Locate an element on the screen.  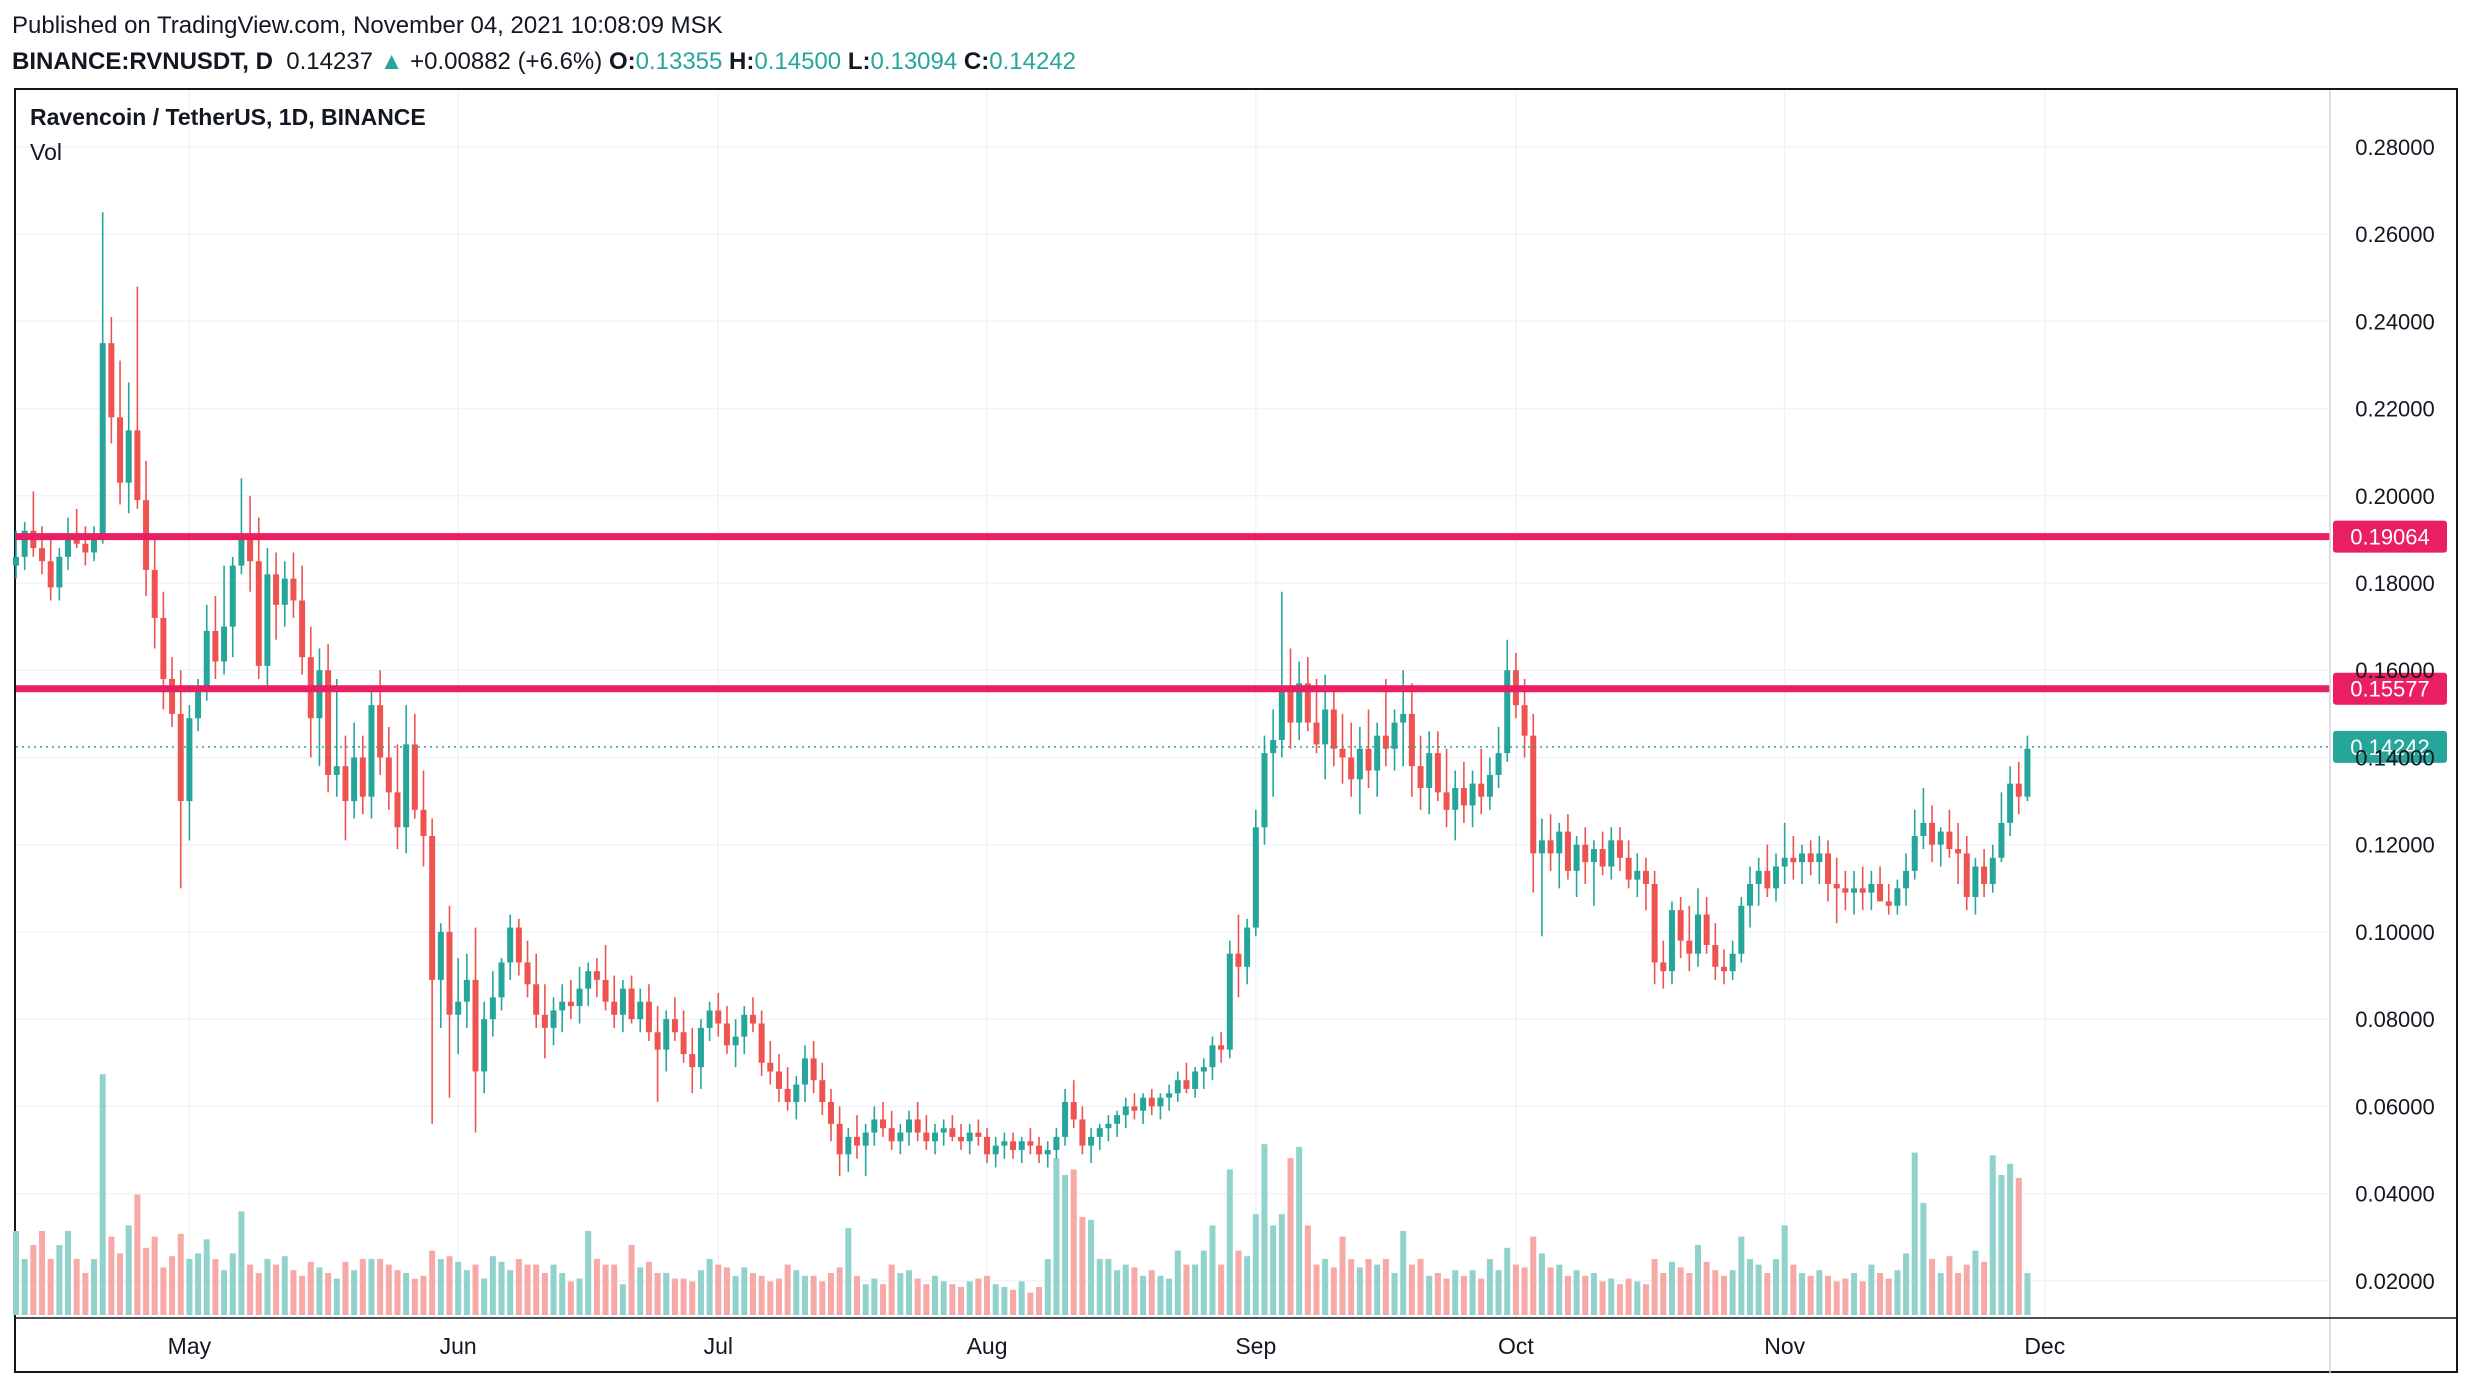
y-tick-label: 0.06000 is located at coordinates (2395, 1106).